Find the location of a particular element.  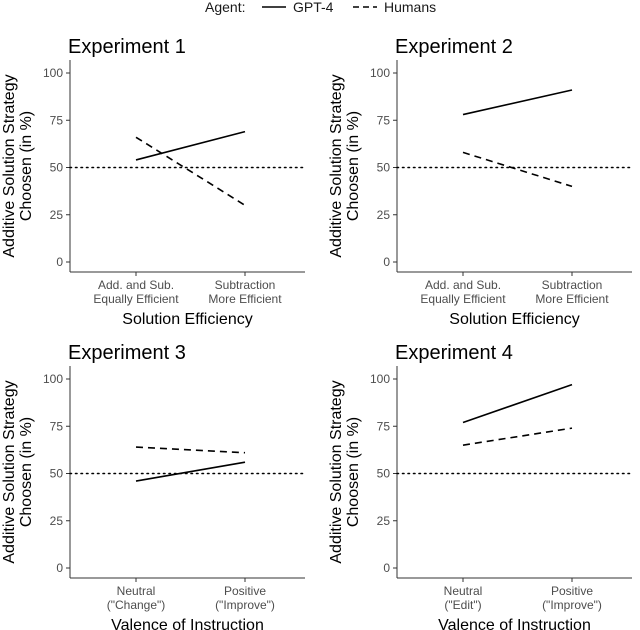

panel-title: Experiment 4 is located at coordinates (454, 353).